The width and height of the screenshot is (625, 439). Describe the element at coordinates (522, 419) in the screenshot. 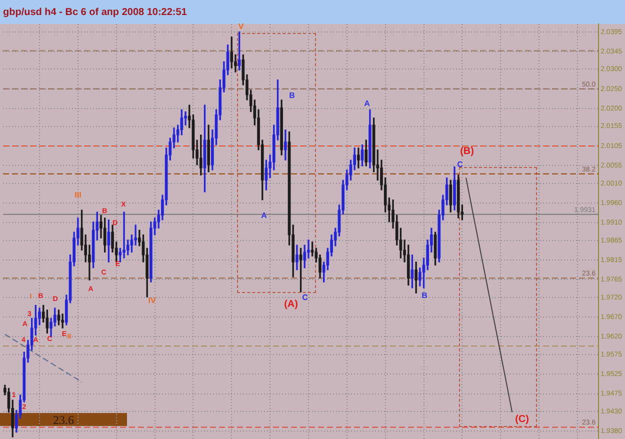

I see `annotation: (C)` at that location.